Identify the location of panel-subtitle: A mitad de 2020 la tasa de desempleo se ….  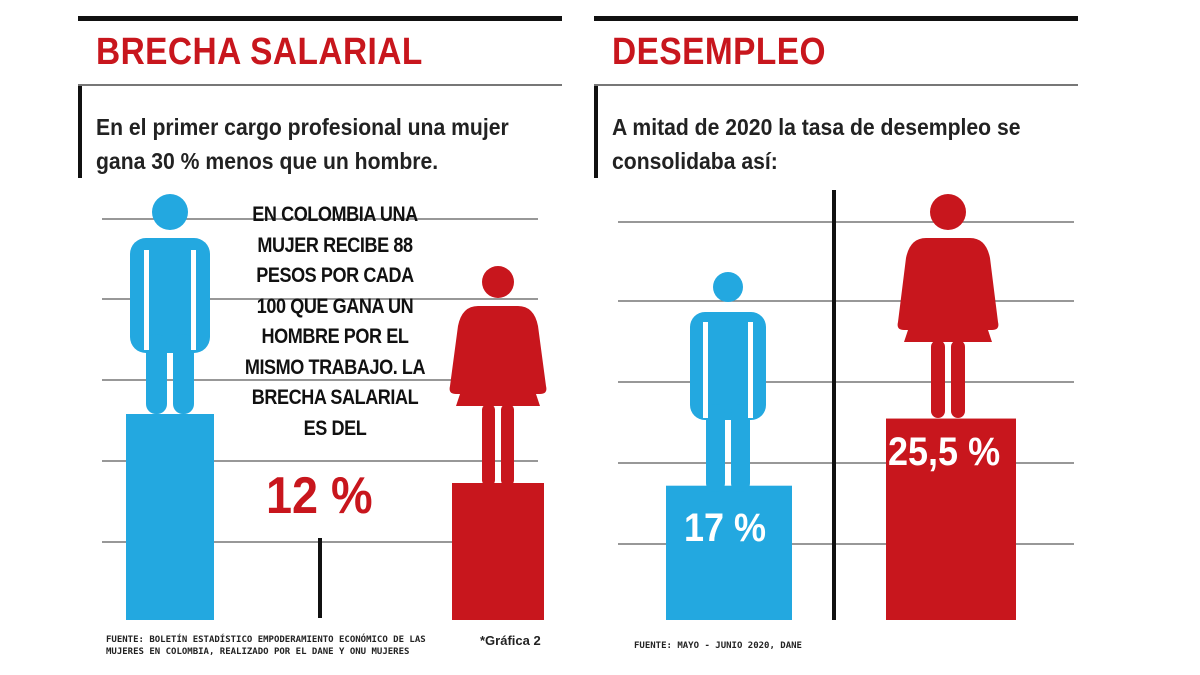
(816, 144).